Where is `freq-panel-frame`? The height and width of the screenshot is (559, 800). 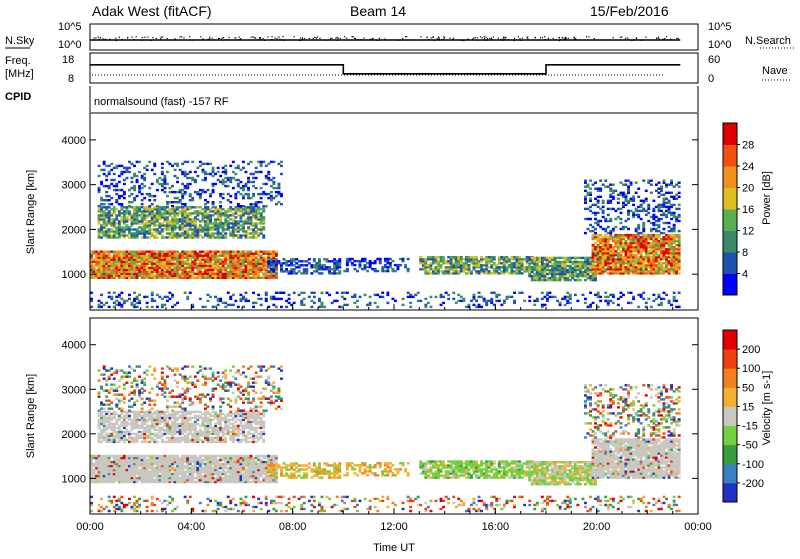
freq-panel-frame is located at coordinates (394, 68).